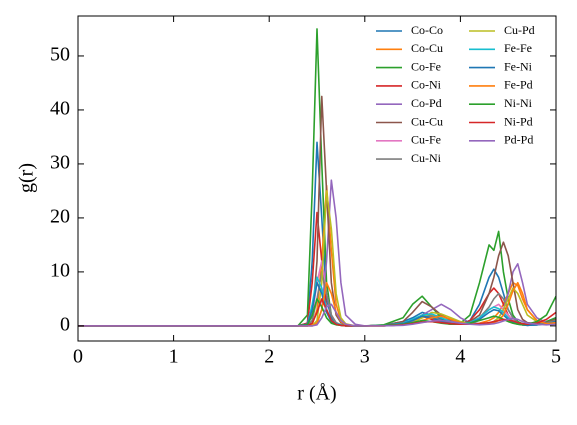 This screenshot has height=425, width=577. I want to click on x-axis-label: r (Å), so click(316, 394).